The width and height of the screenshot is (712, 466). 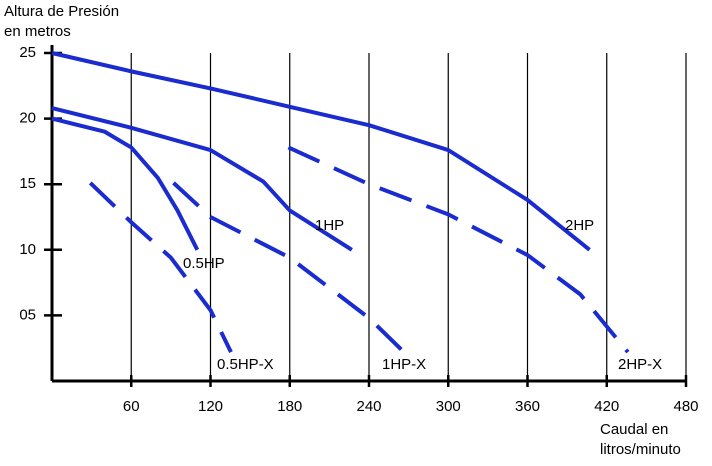 What do you see at coordinates (27, 52) in the screenshot?
I see `y-tick-label: 25` at bounding box center [27, 52].